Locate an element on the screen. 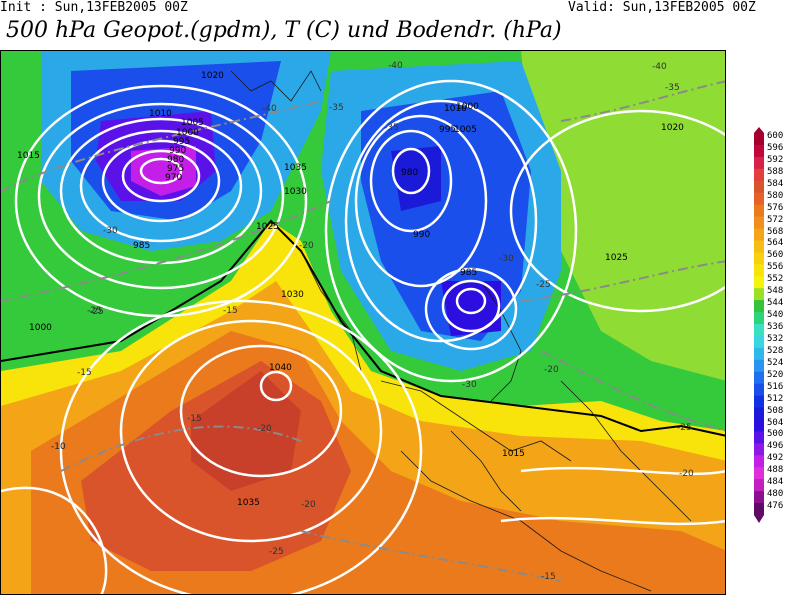  legend-label: 596 is located at coordinates (775, 147).